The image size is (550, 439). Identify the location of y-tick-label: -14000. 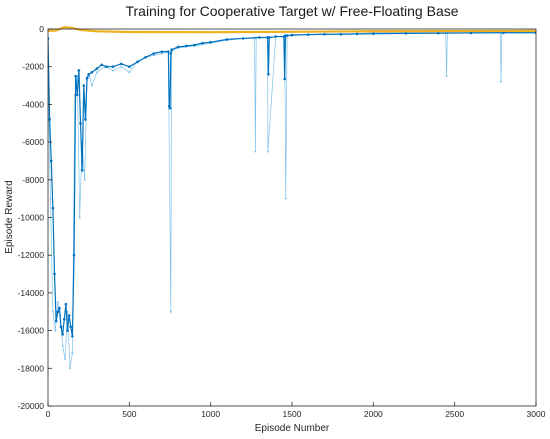
(31, 293).